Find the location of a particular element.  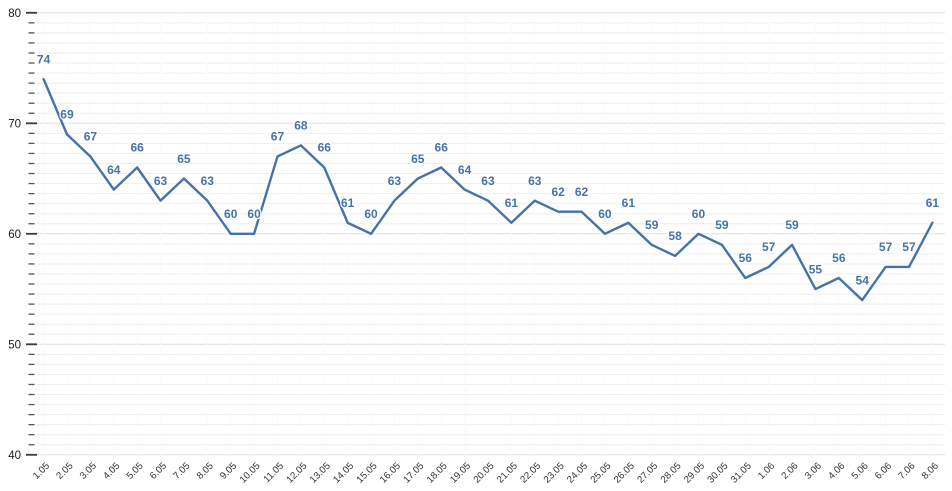

svg-text: 54 is located at coordinates (863, 280).